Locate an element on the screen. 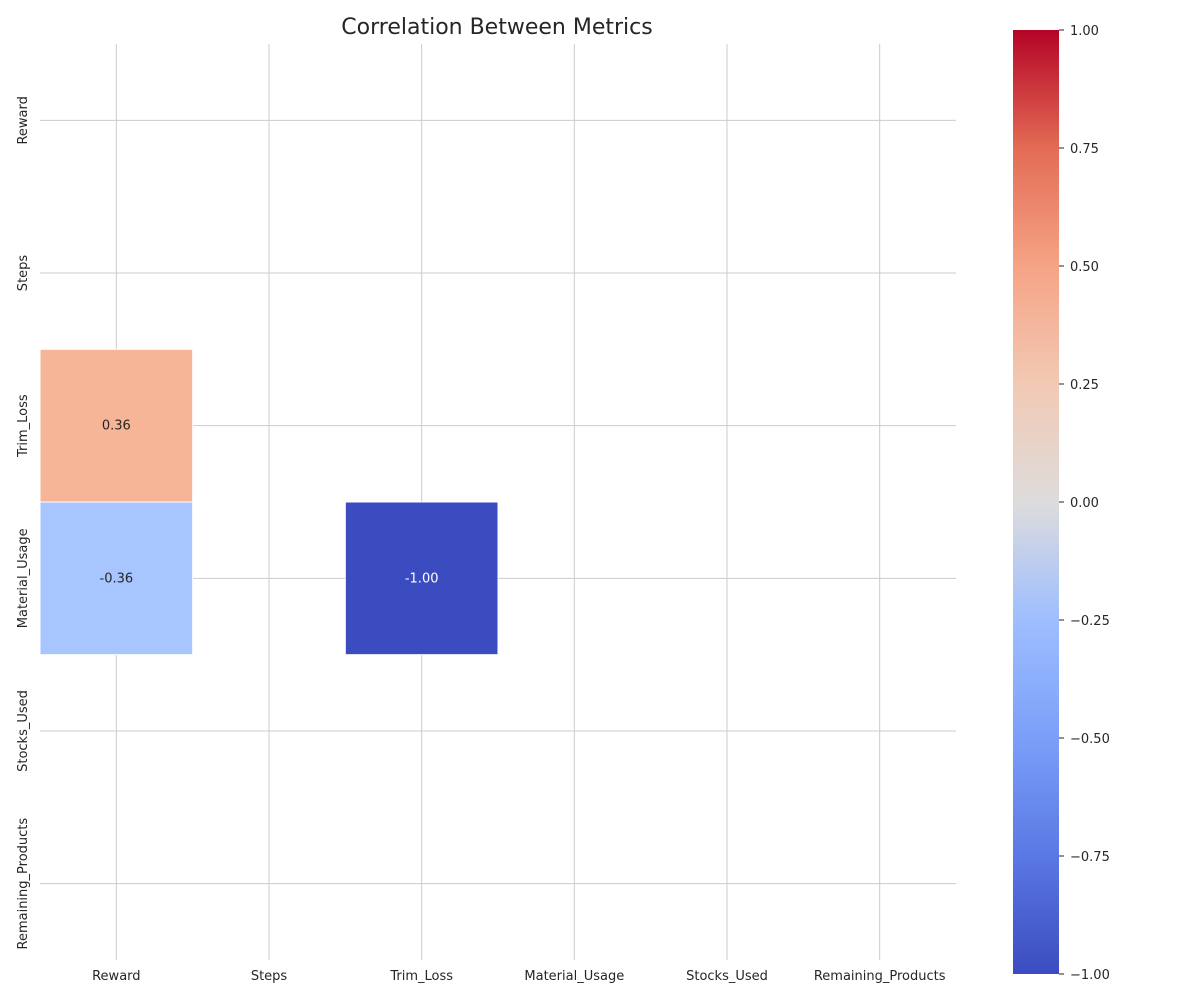 The height and width of the screenshot is (1000, 1200). colorbar-tick-label: −0.75 is located at coordinates (1090, 857).